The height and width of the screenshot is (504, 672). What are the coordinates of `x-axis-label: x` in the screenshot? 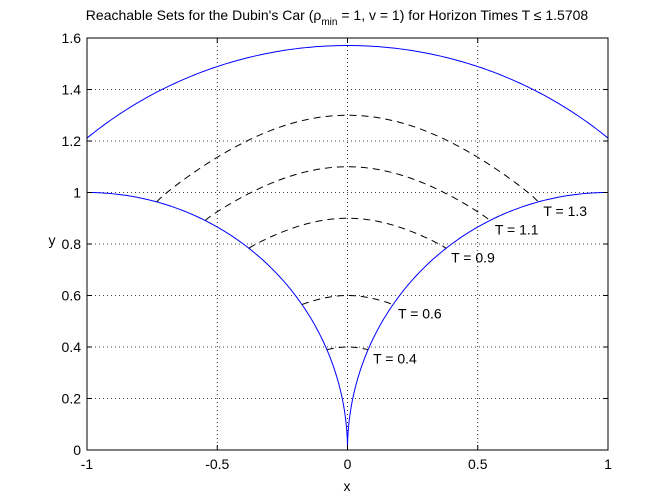 It's located at (347, 486).